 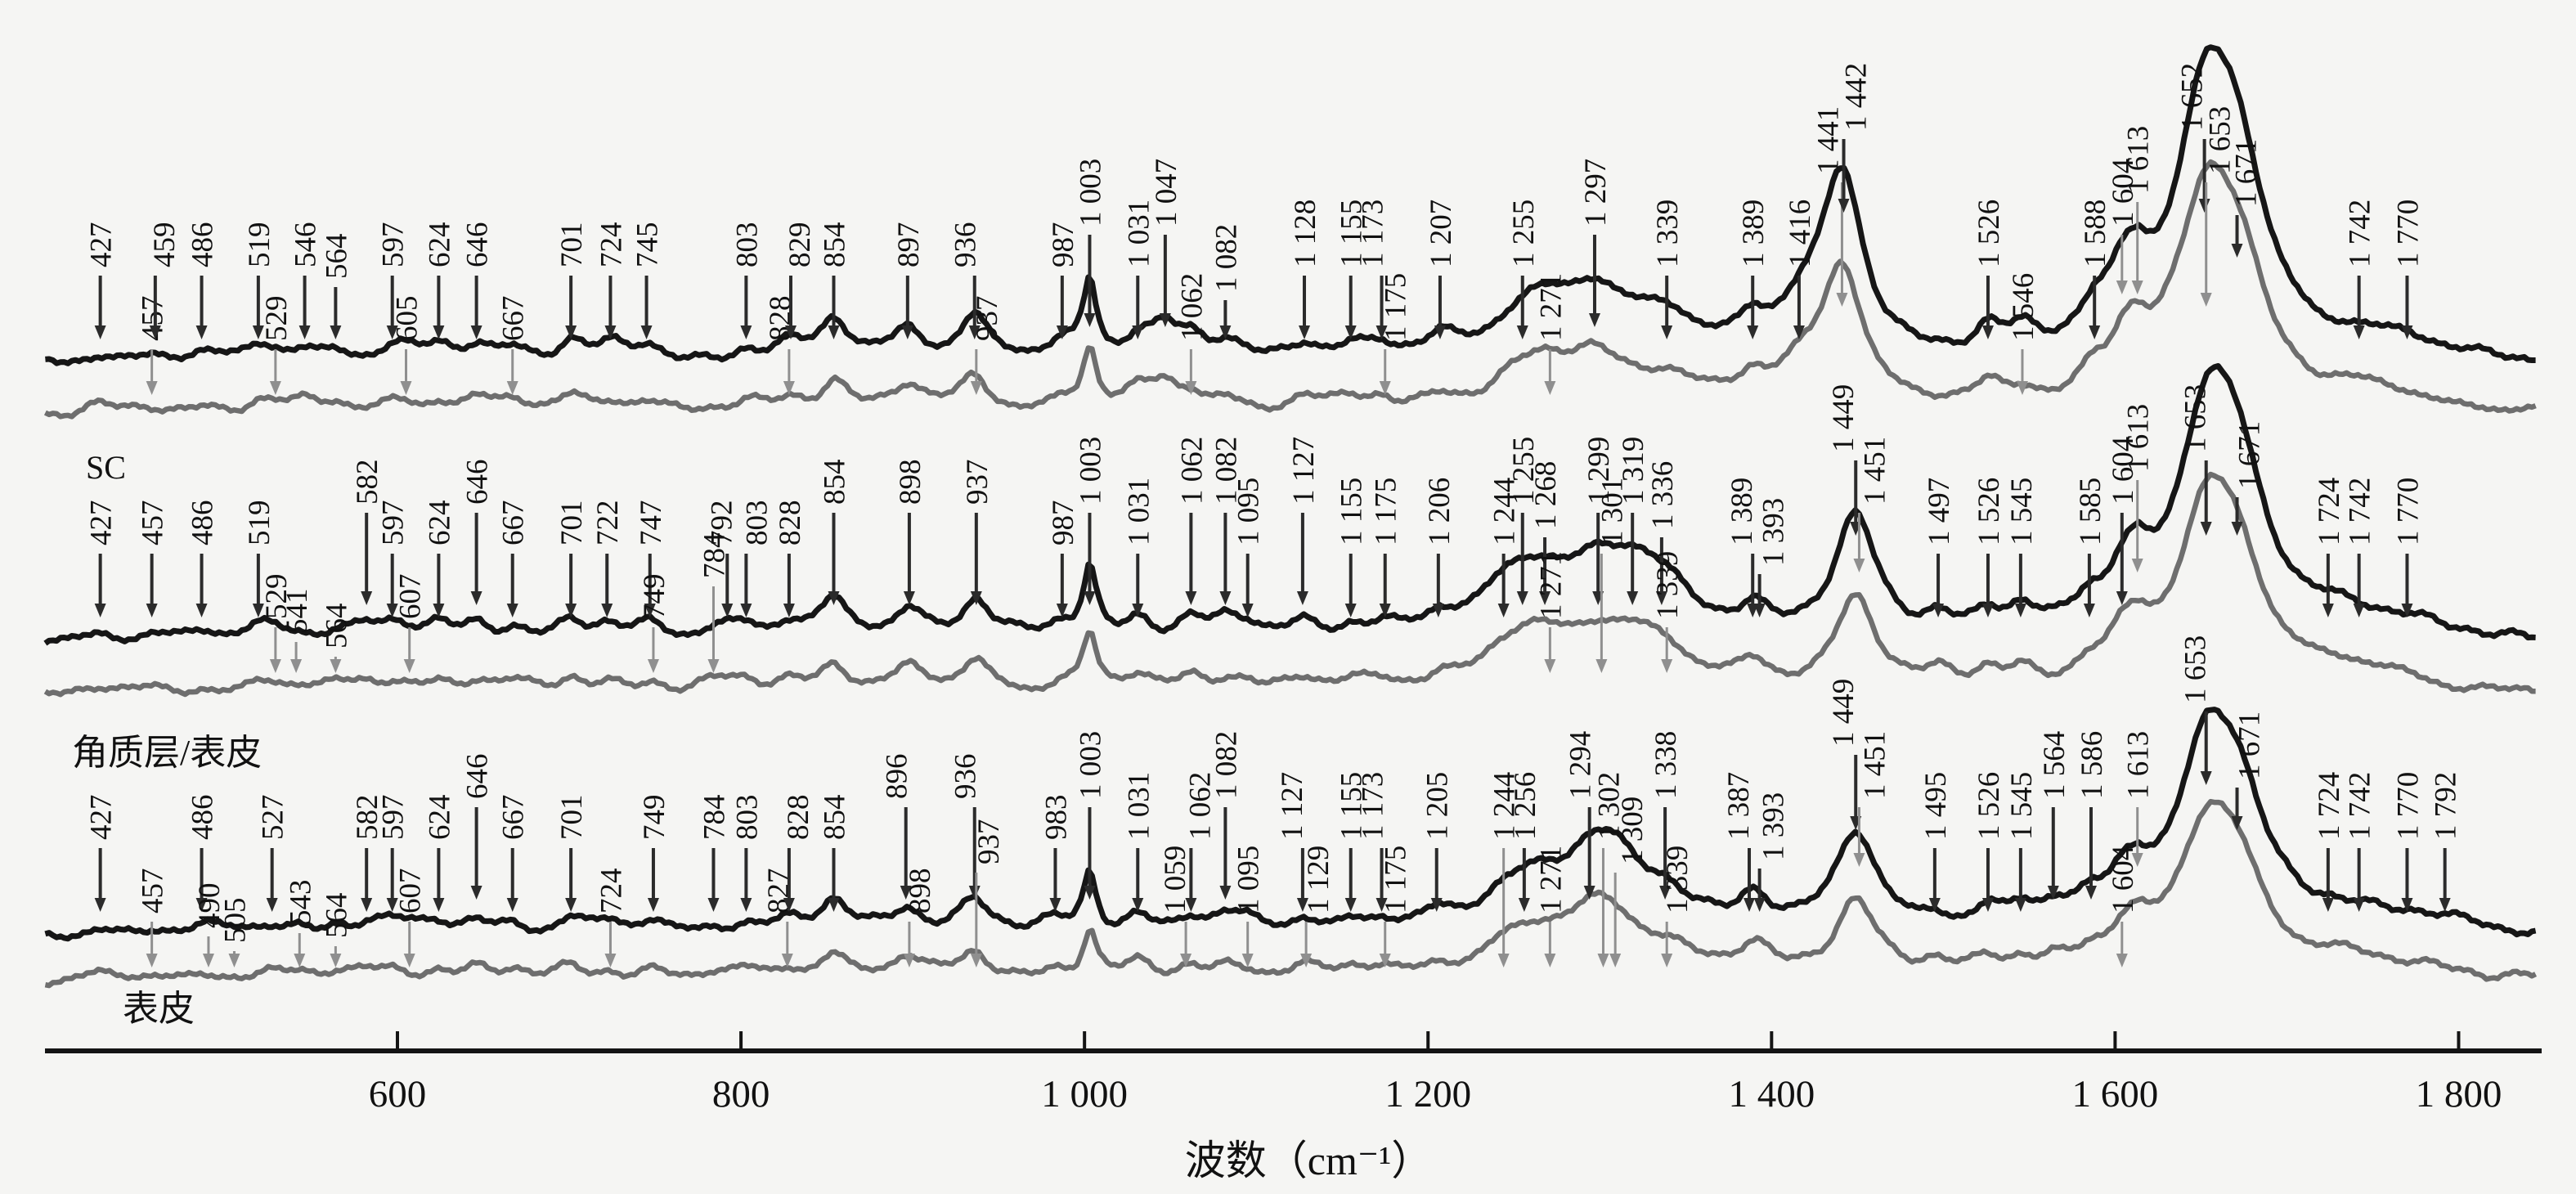 I want to click on peak-label: 898, so click(x=920, y=891).